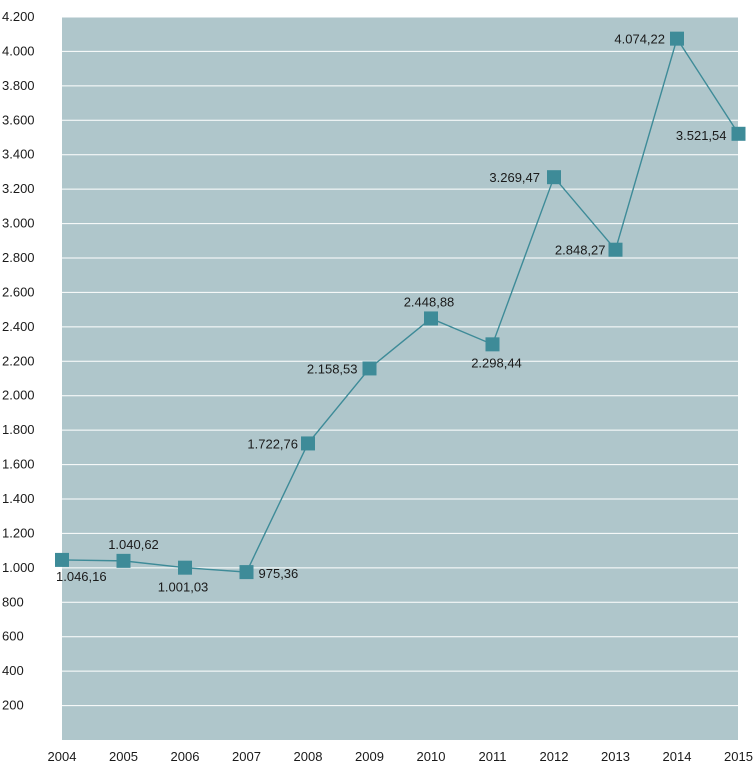 The width and height of the screenshot is (755, 765). Describe the element at coordinates (18, 326) in the screenshot. I see `y-tick-label: 2.400` at that location.